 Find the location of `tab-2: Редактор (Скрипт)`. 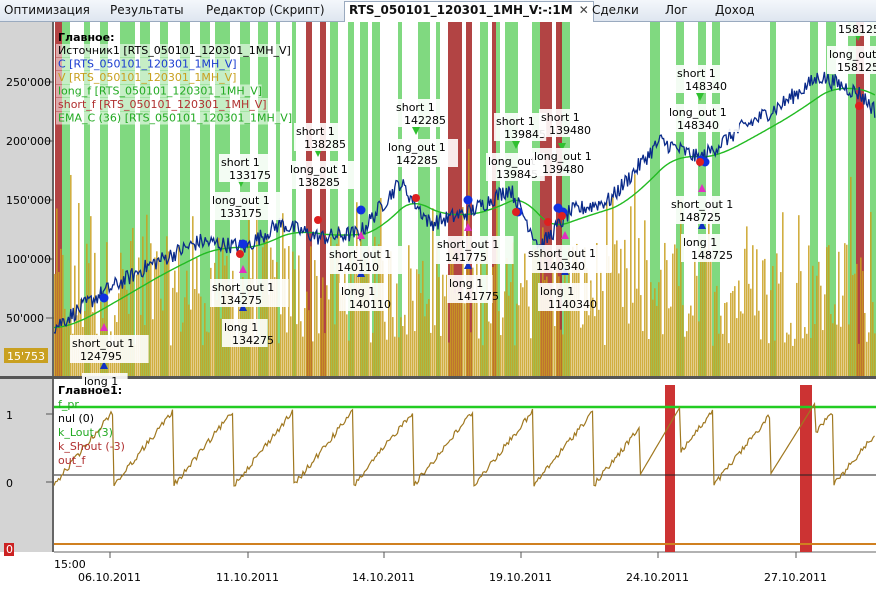

tab-2: Редактор (Скрипт) is located at coordinates (265, 11).